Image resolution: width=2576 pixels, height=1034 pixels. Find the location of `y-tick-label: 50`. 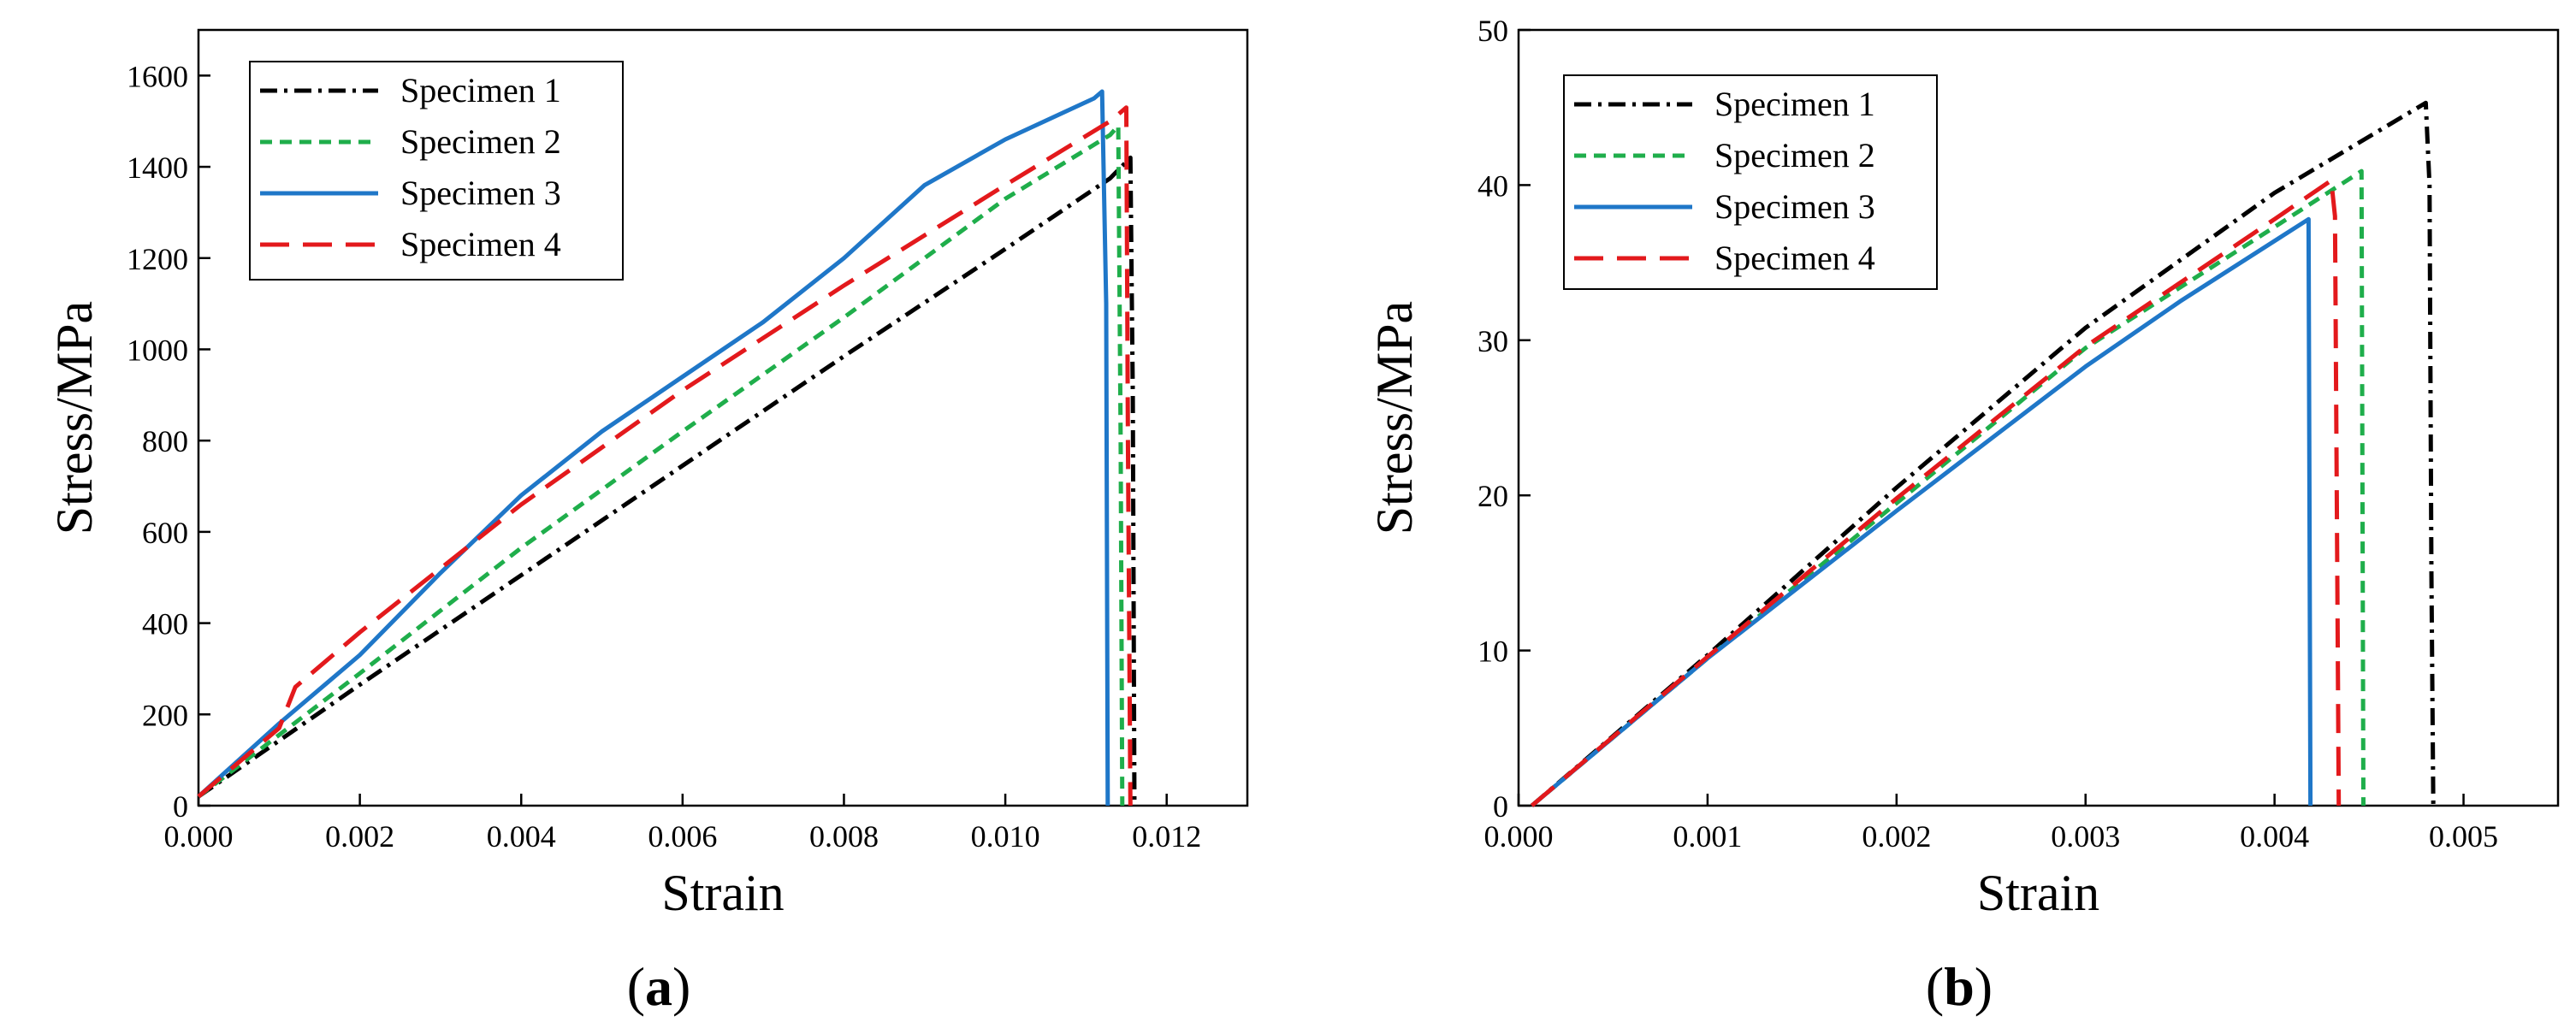

y-tick-label: 50 is located at coordinates (1492, 31).